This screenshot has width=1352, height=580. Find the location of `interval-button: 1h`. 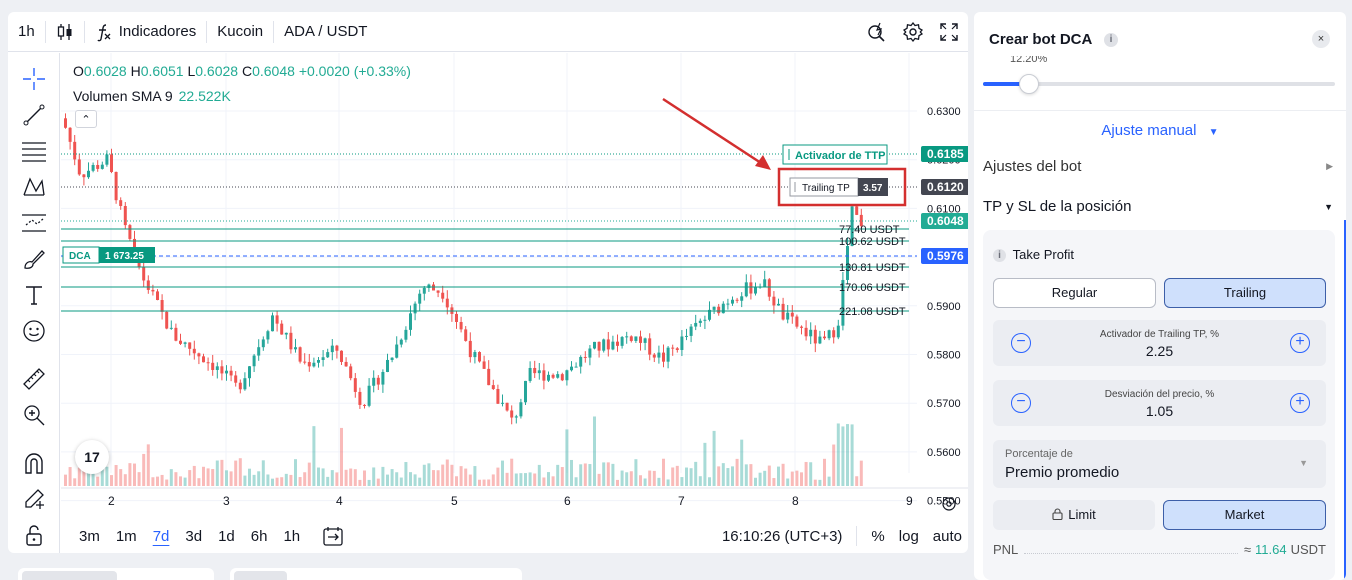

interval-button: 1h is located at coordinates (26, 32).